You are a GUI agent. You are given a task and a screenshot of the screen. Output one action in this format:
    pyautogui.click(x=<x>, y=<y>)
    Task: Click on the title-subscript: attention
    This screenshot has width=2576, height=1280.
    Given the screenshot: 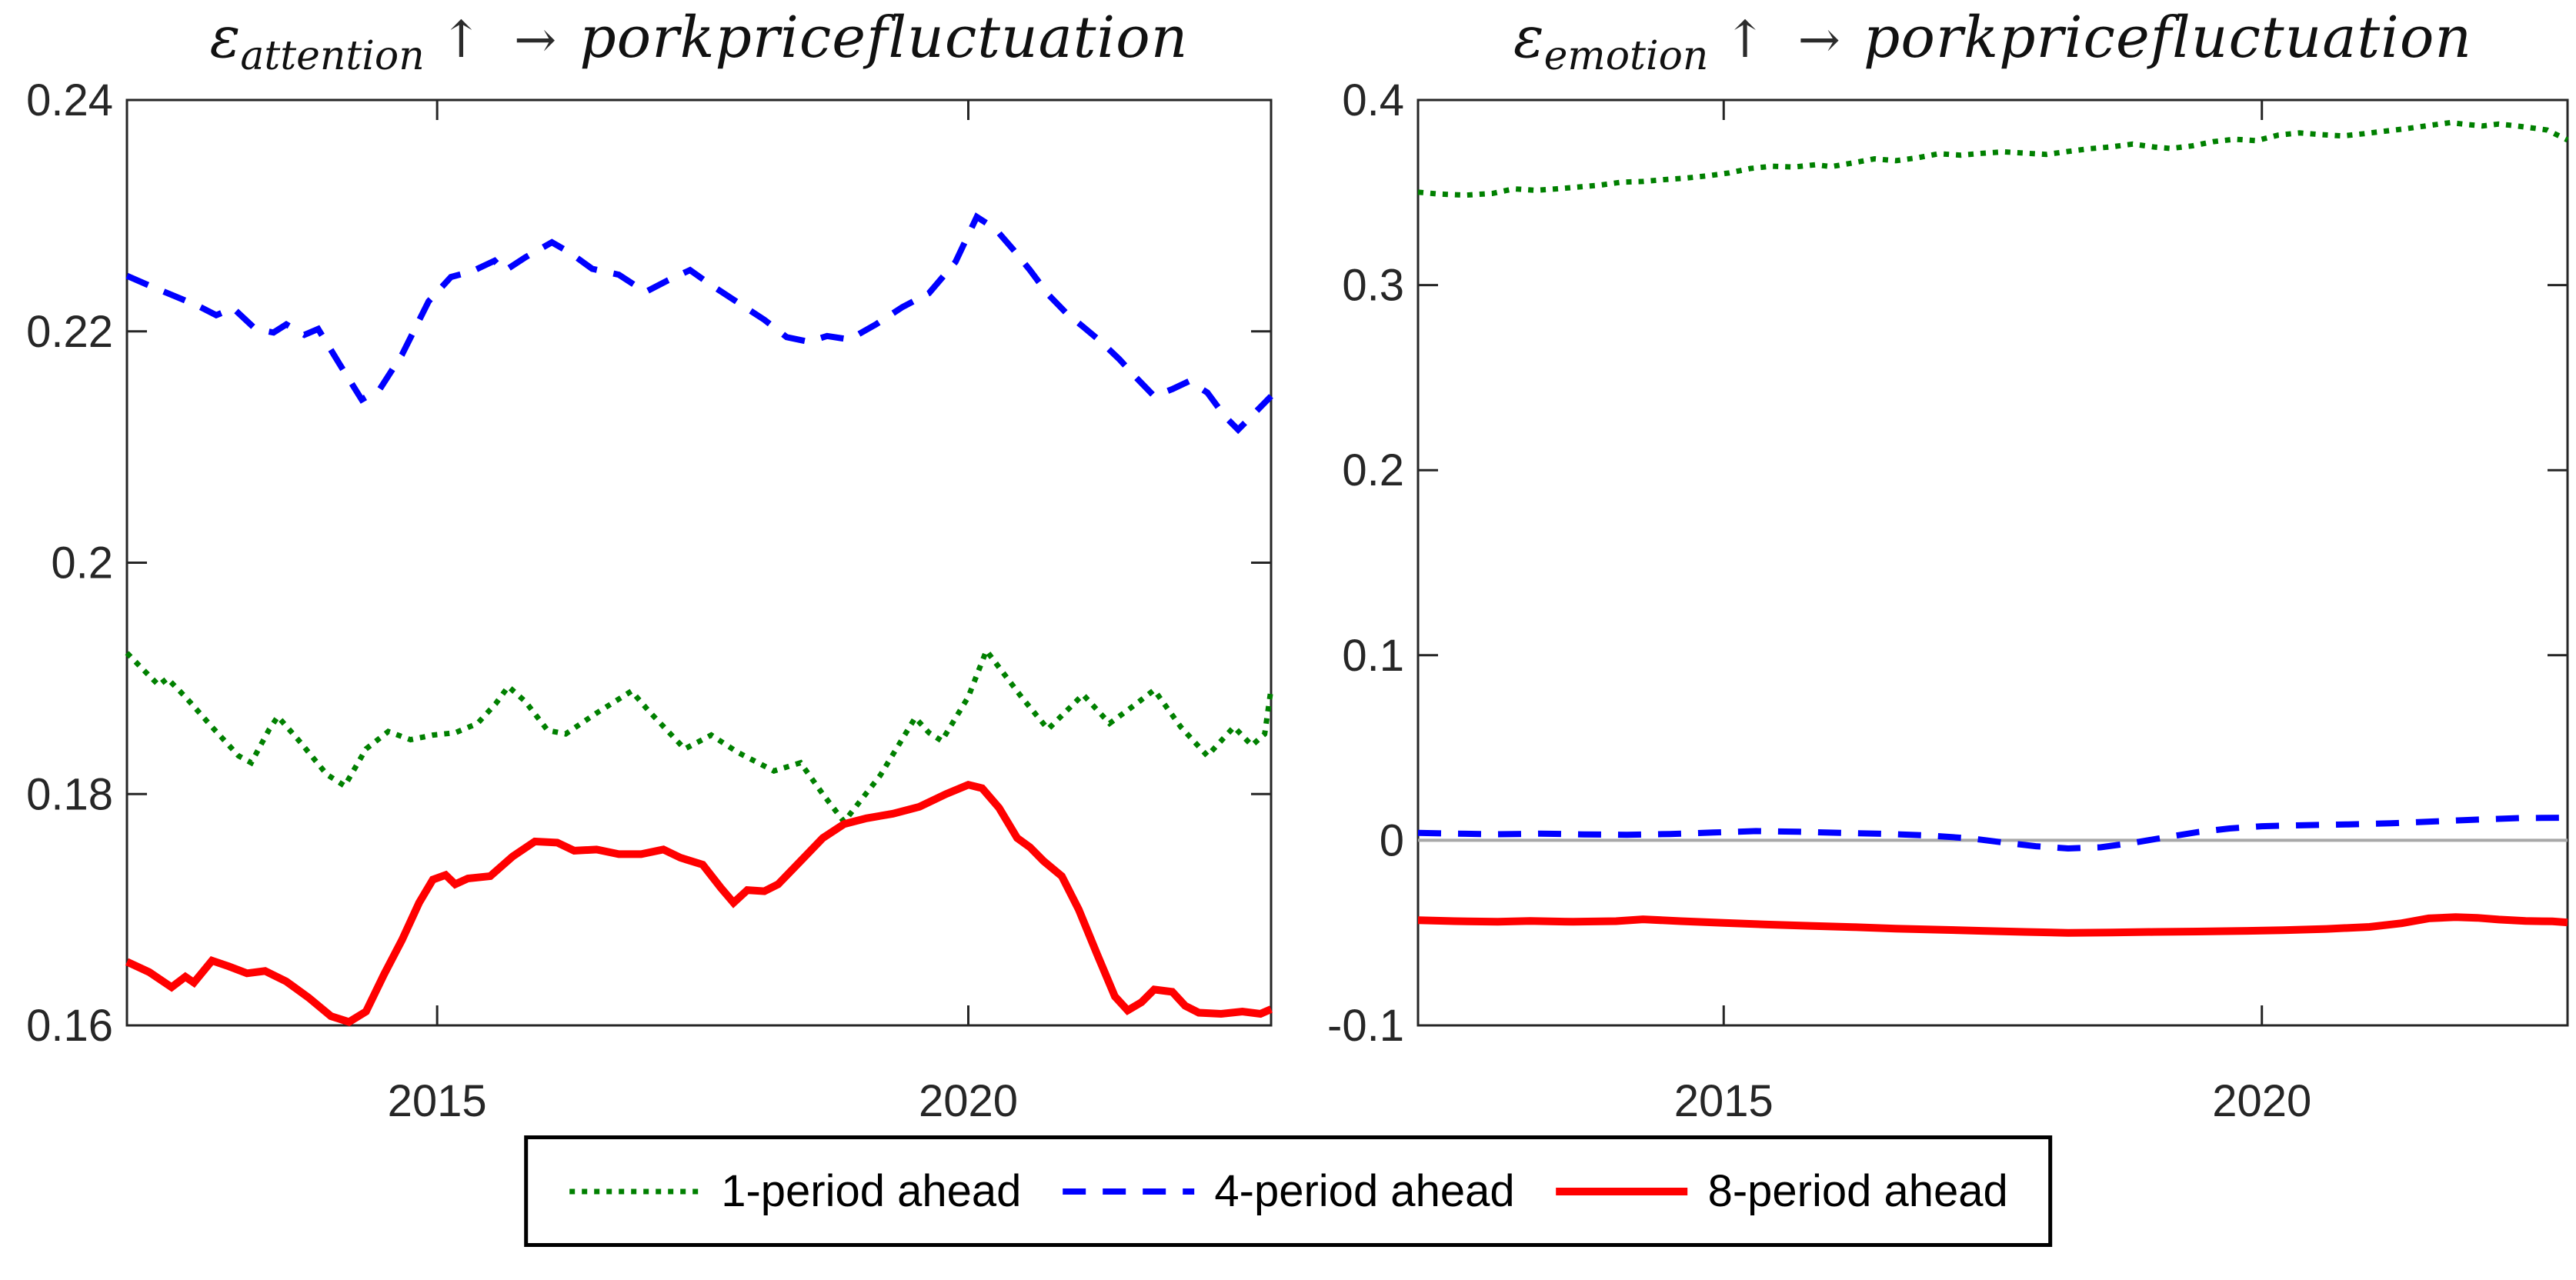 What is the action you would take?
    pyautogui.click(x=332, y=56)
    